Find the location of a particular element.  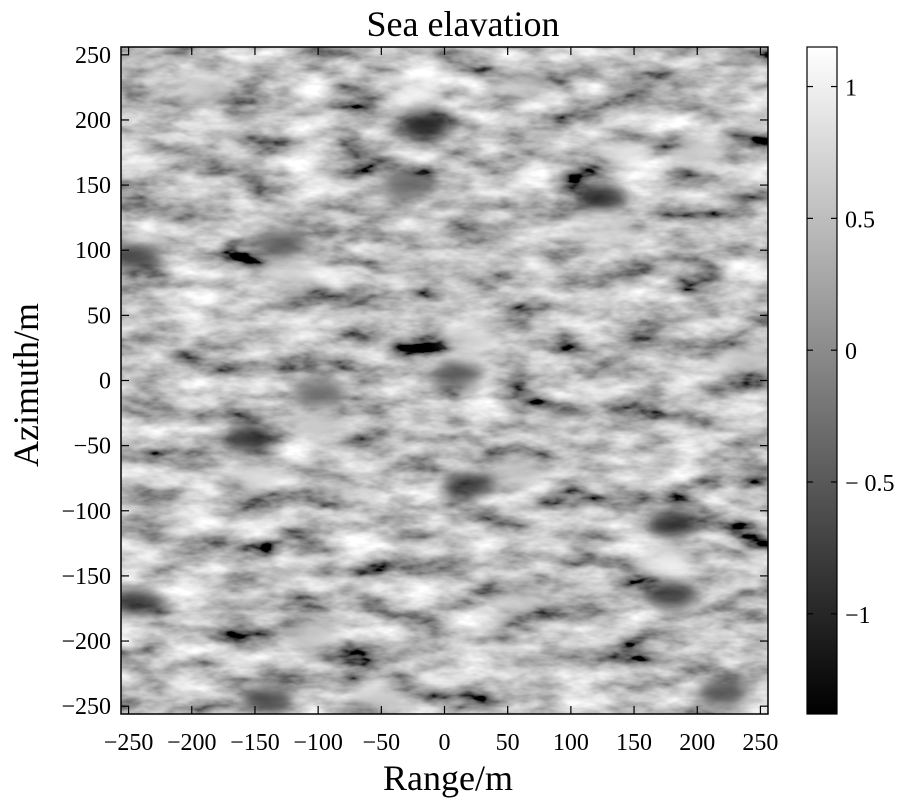

y-tick-label: −50 is located at coordinates (92, 447).